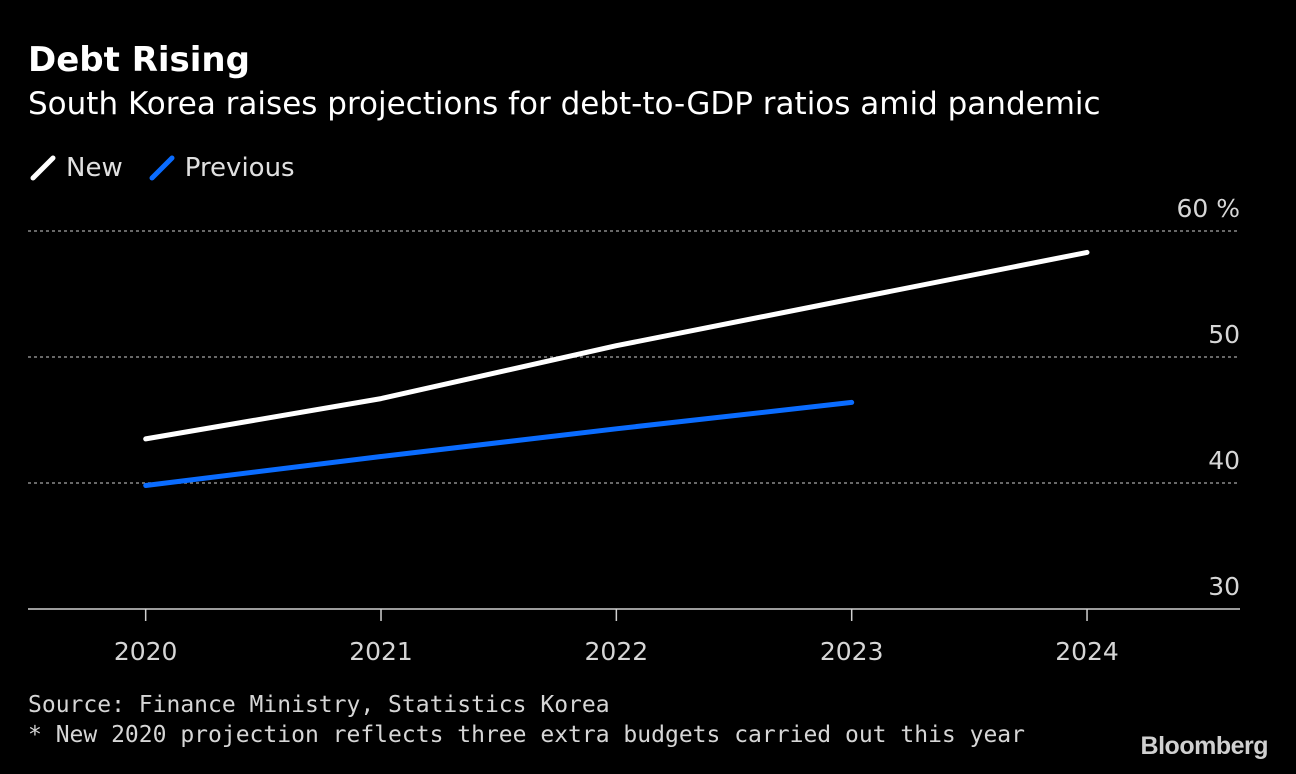 The image size is (1296, 774). What do you see at coordinates (852, 651) in the screenshot?
I see `x-tick-label-2023: 2023` at bounding box center [852, 651].